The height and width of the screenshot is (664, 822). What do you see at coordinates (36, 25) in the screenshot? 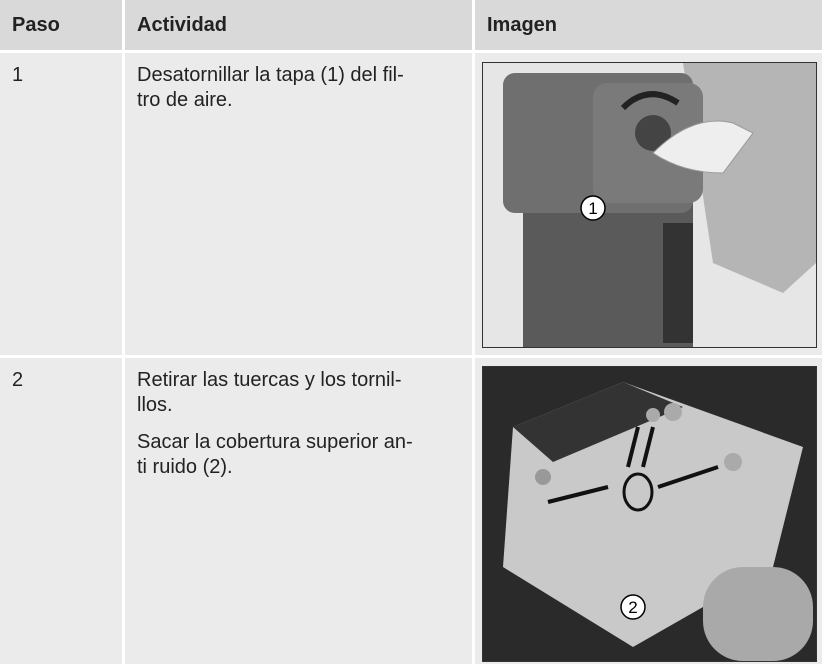
I see `header-text: Paso` at bounding box center [36, 25].